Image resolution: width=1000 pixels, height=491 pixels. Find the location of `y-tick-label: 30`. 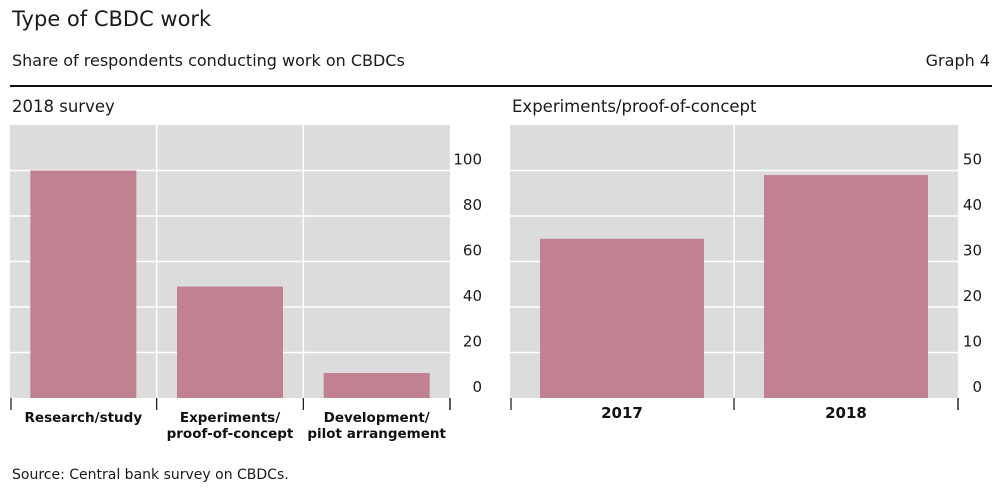

y-tick-label: 30 is located at coordinates (972, 251).